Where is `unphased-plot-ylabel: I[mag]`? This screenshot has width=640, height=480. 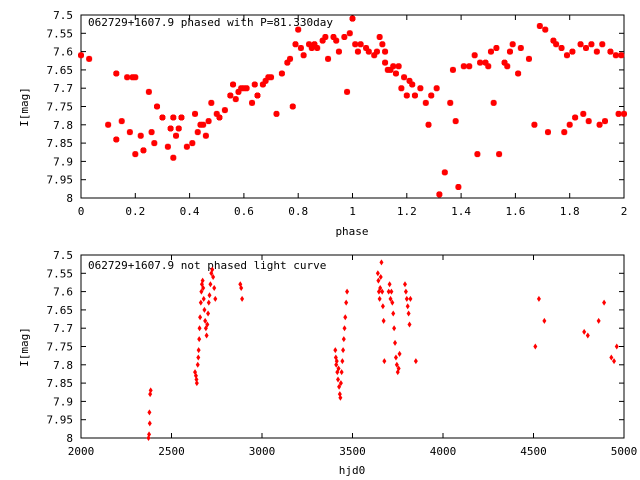
unphased-plot-ylabel: I[mag] is located at coordinates (24, 347).